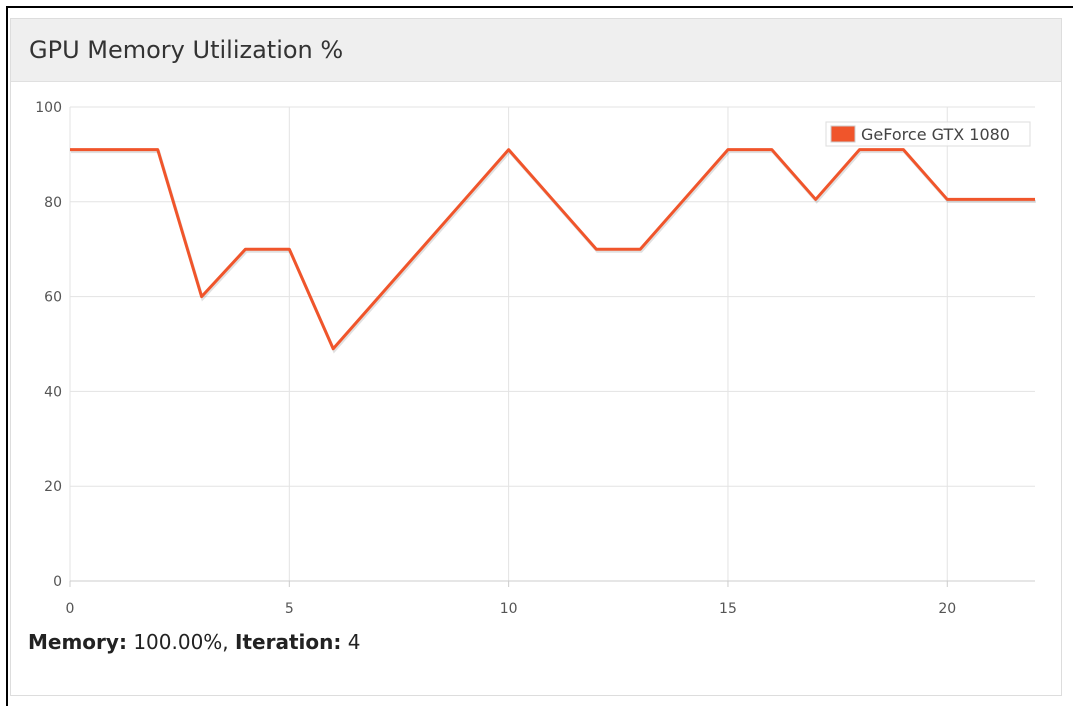 The width and height of the screenshot is (1073, 706). I want to click on legend-swatch, so click(843, 134).